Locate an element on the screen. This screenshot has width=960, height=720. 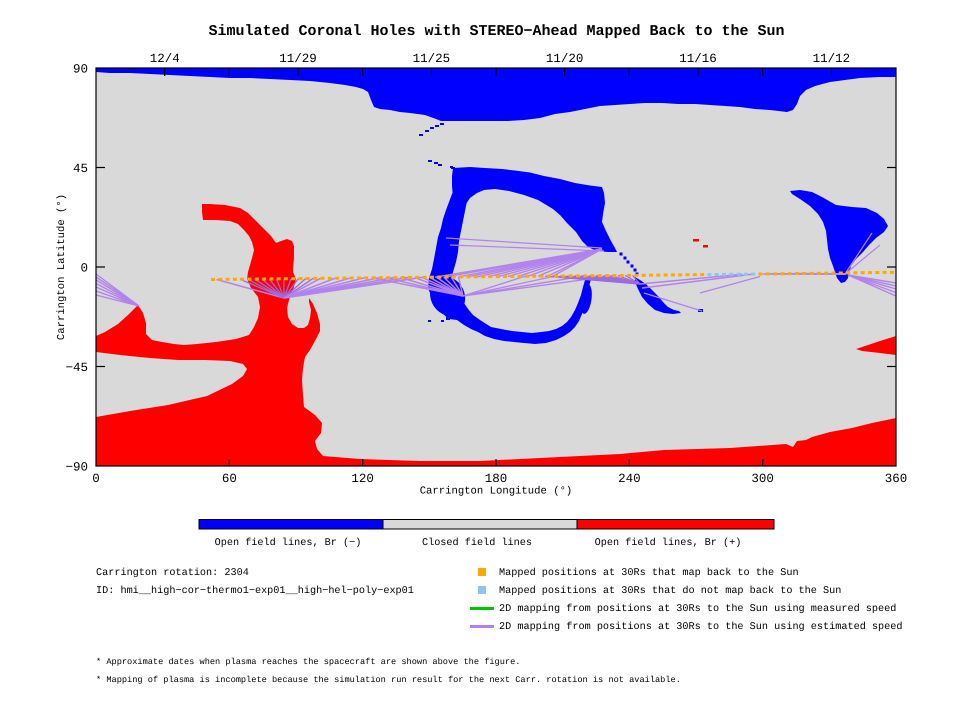
svg-text: 45 is located at coordinates (80, 169).